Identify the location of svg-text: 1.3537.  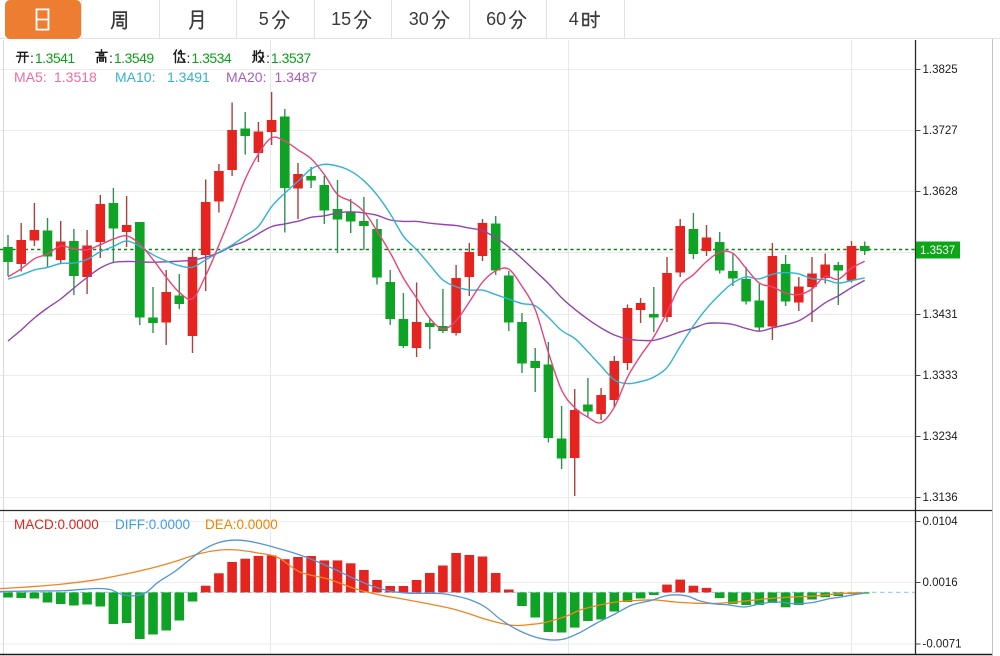
(937, 251).